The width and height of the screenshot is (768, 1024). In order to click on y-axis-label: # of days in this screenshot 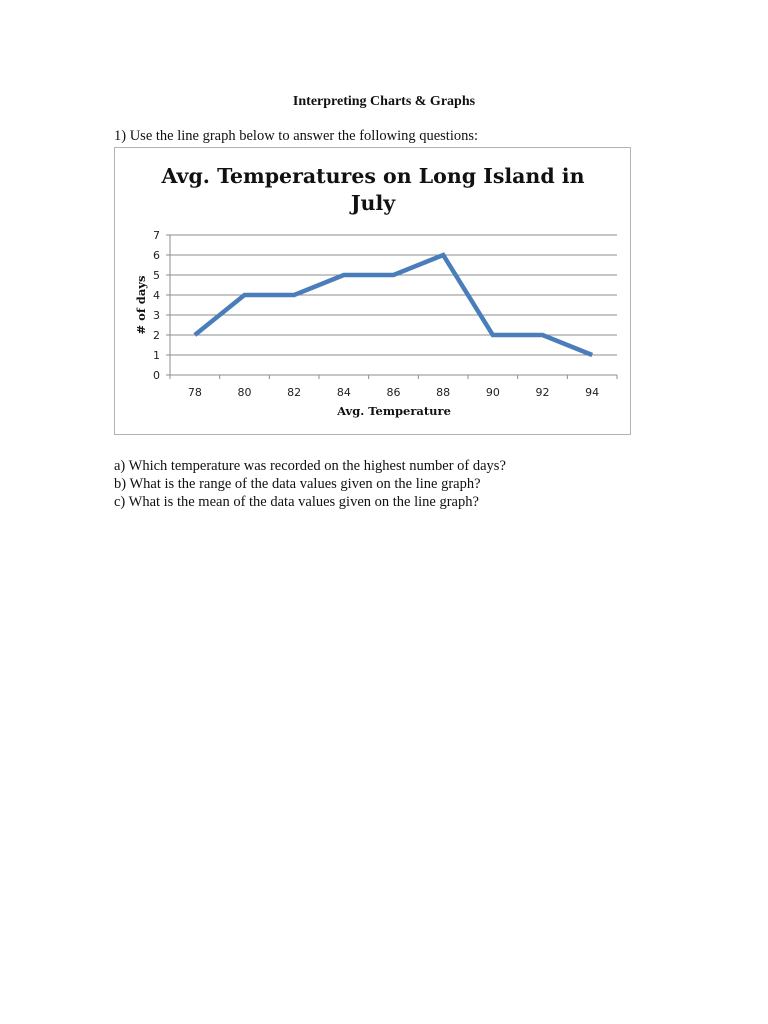, I will do `click(141, 305)`.